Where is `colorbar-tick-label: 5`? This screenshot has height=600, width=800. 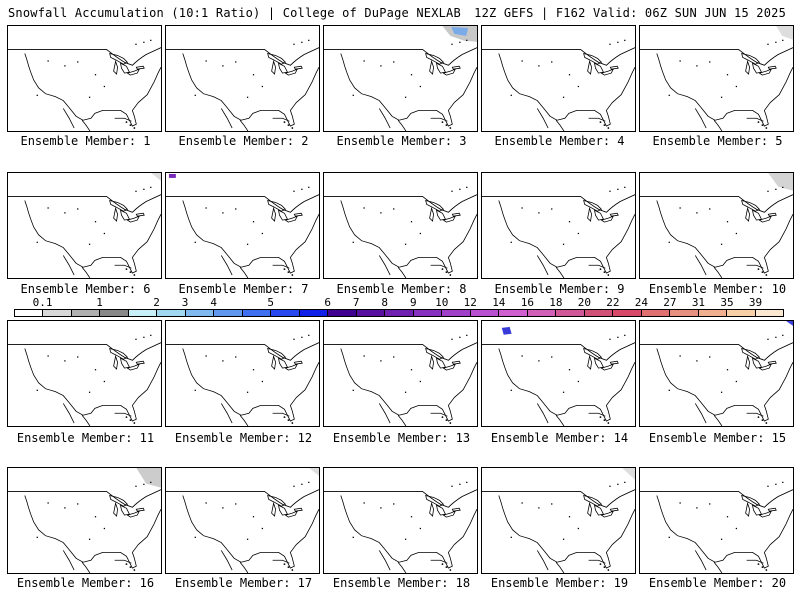
colorbar-tick-label: 5 is located at coordinates (270, 302).